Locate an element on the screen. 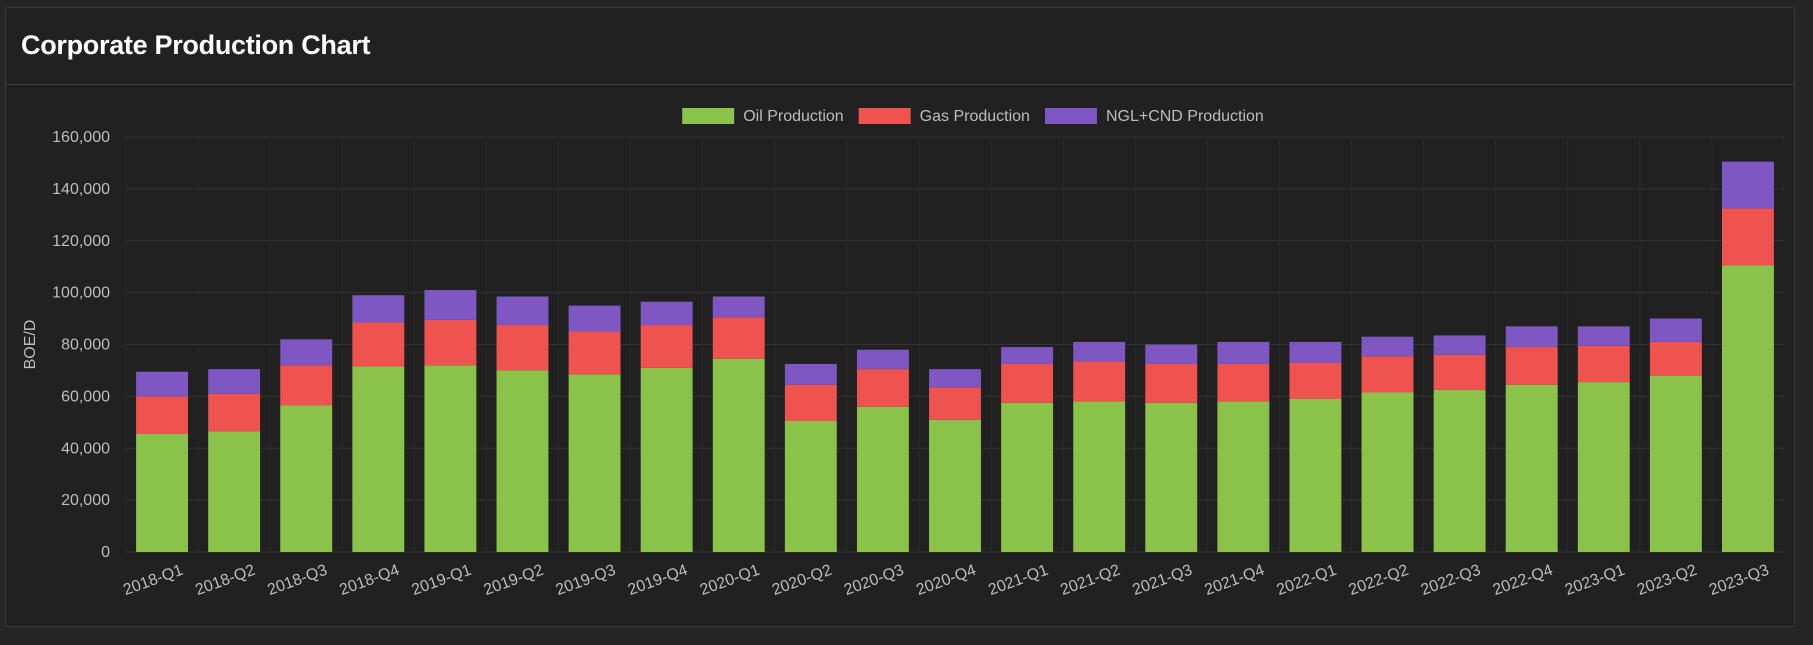 The height and width of the screenshot is (645, 1813). x-tick-label: 2021-Q2 is located at coordinates (1090, 580).